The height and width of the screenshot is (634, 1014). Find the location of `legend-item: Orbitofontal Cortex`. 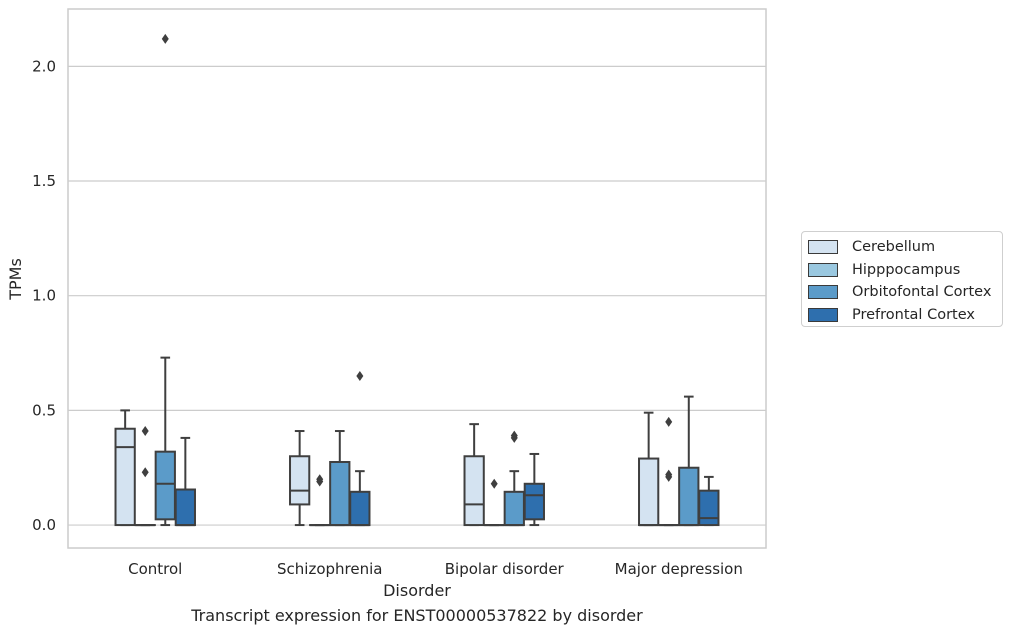

legend-item: Orbitofontal Cortex is located at coordinates (905, 292).